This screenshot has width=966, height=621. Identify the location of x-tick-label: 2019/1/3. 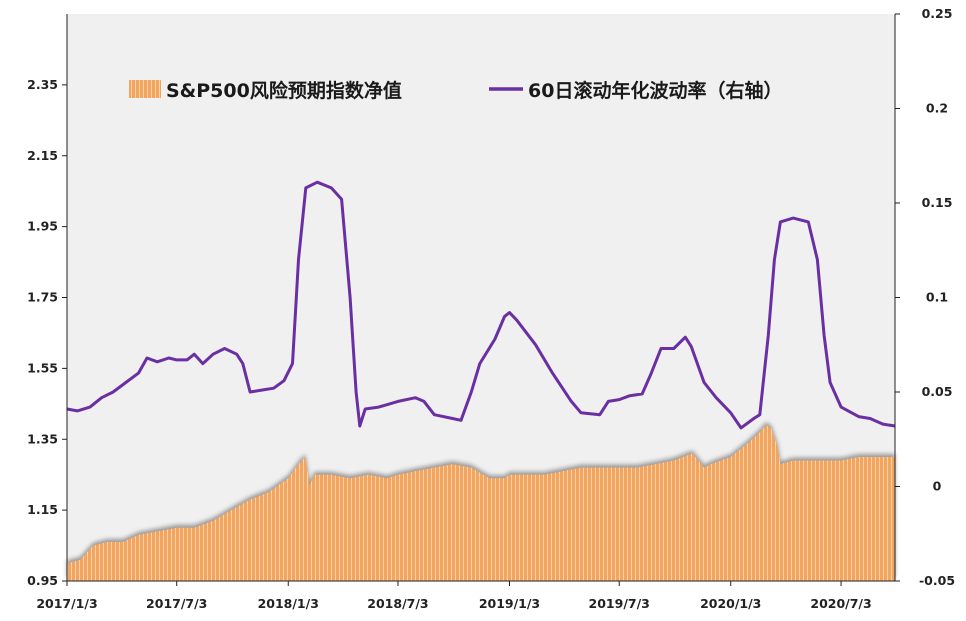
(509, 603).